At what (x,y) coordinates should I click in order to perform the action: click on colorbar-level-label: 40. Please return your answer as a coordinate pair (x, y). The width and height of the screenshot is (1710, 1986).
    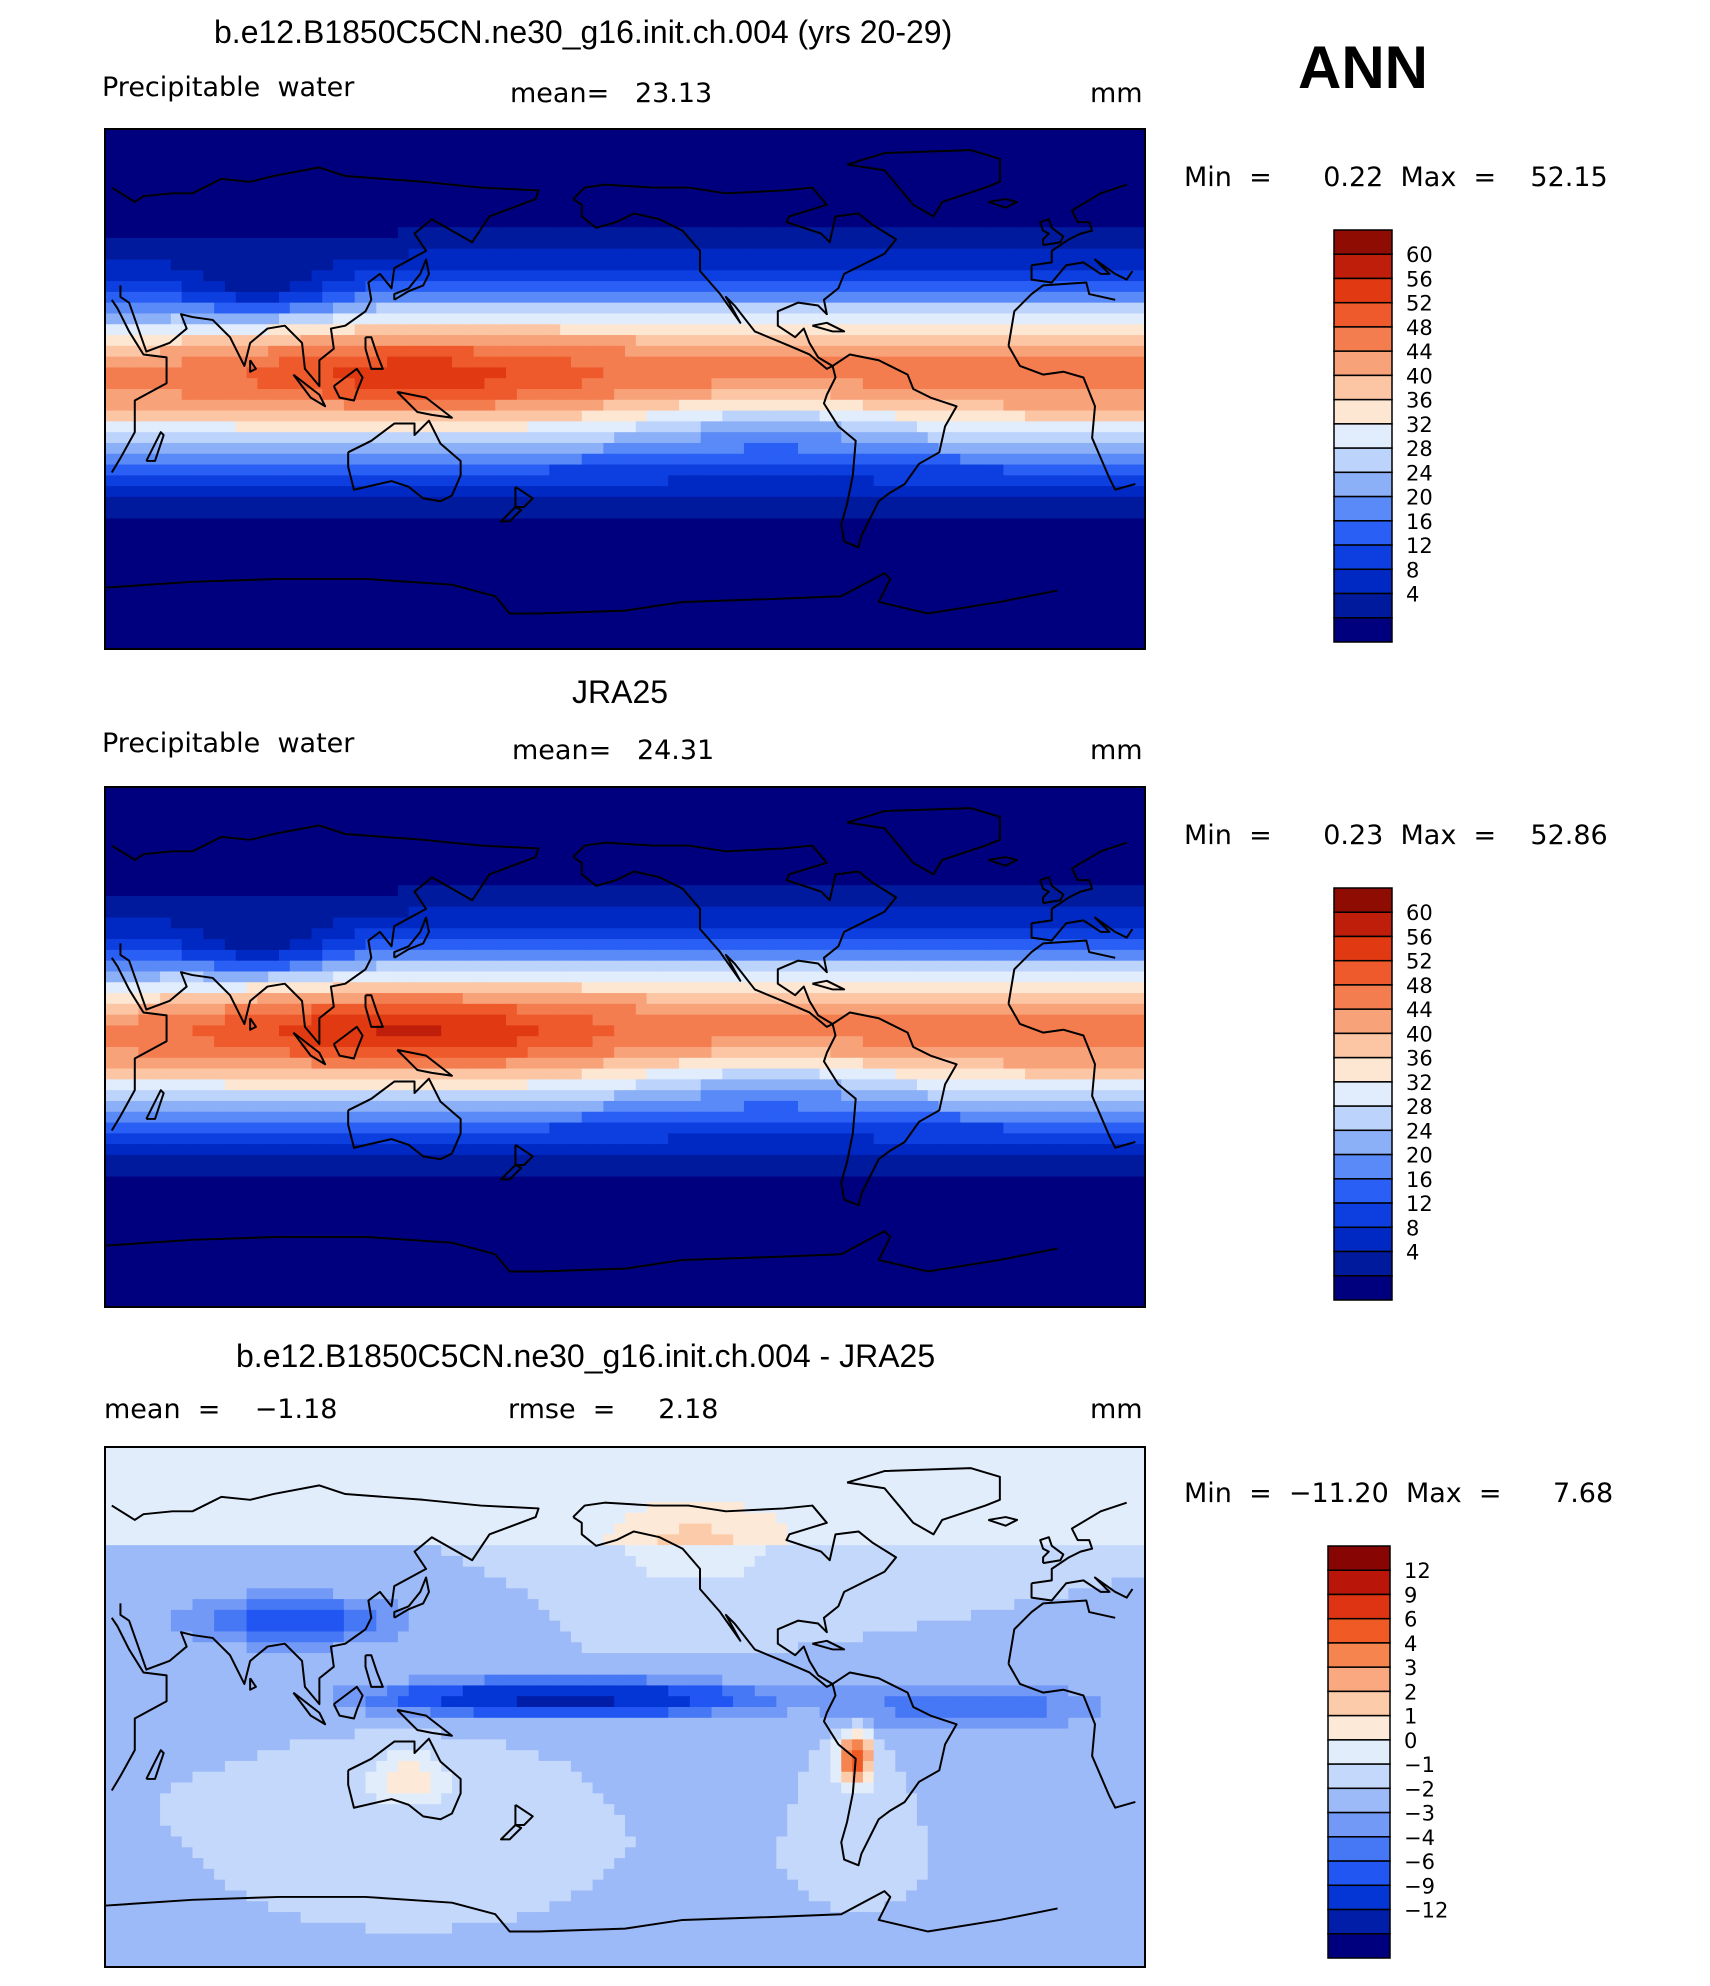
    Looking at the image, I should click on (1419, 1034).